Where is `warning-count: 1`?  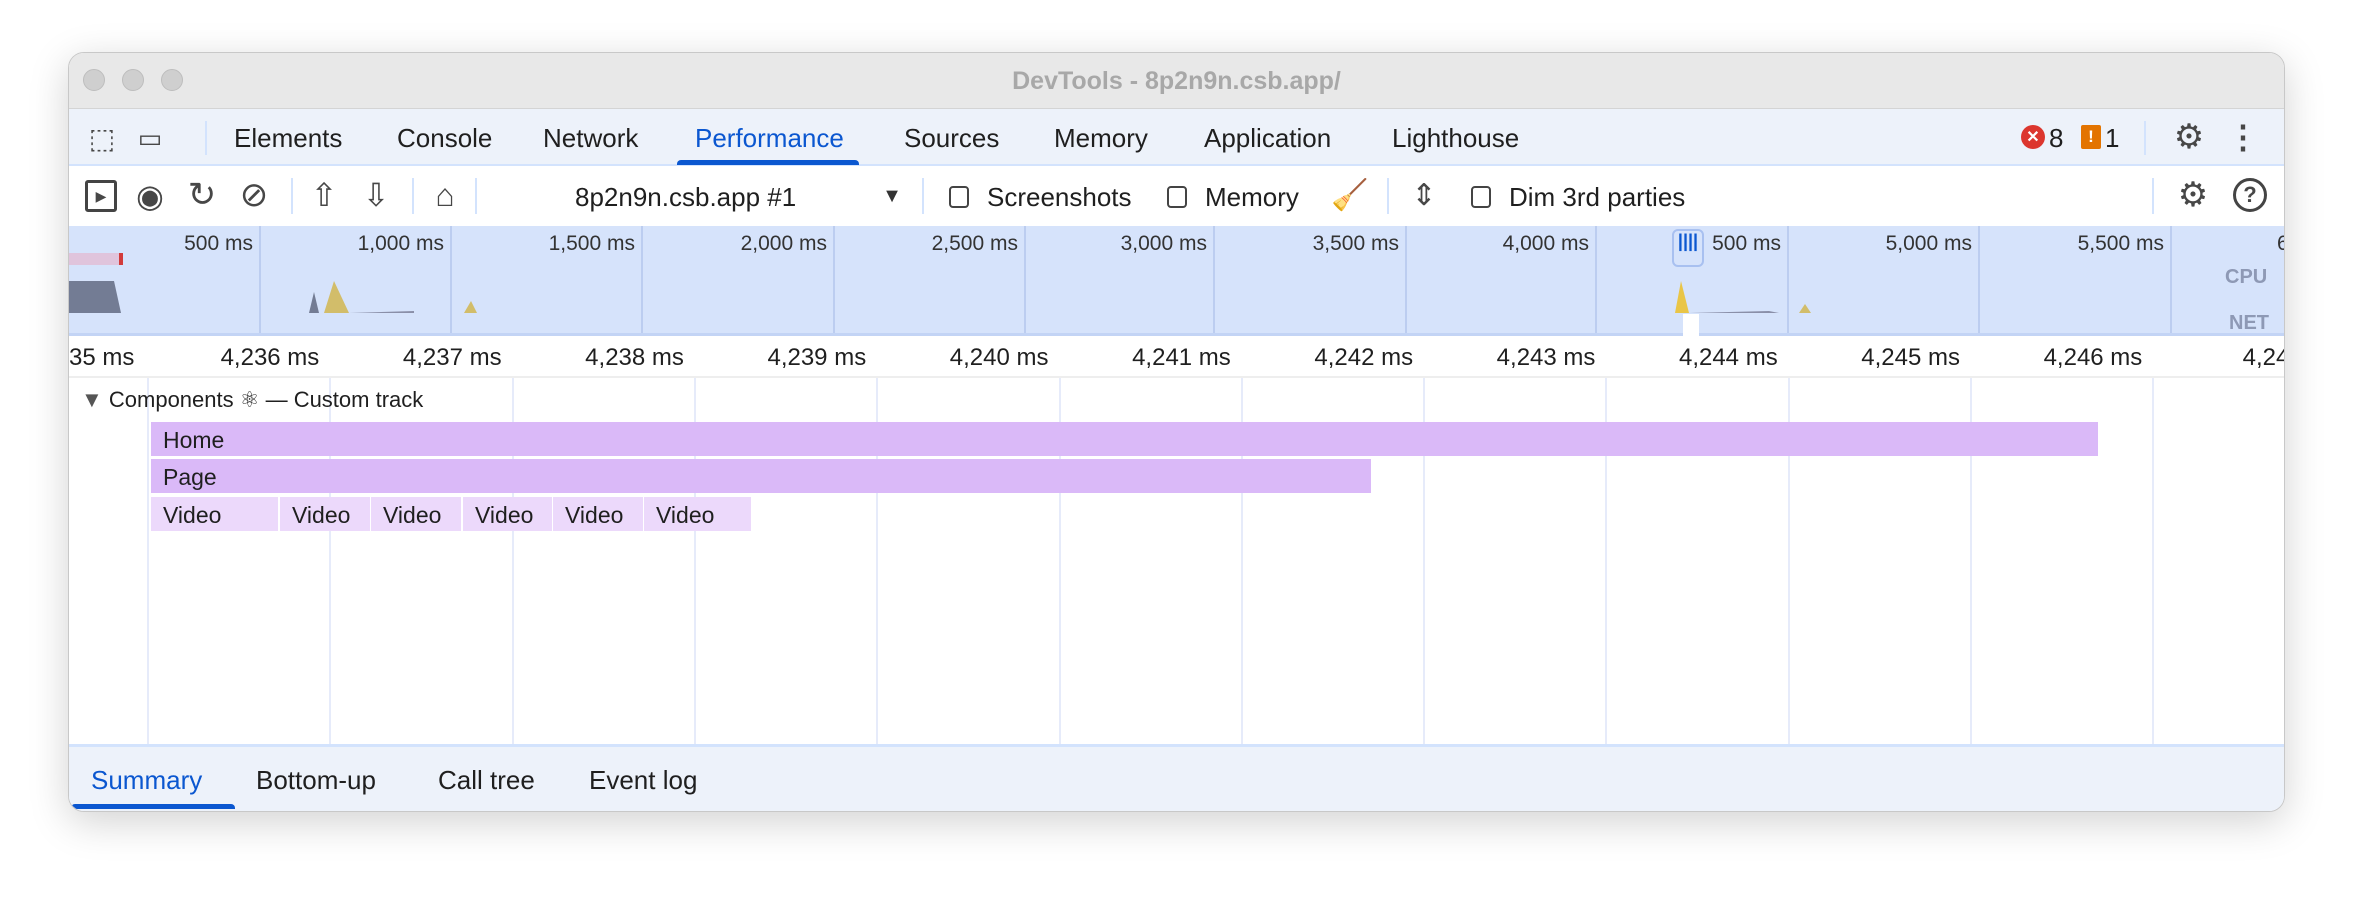 warning-count: 1 is located at coordinates (2112, 138).